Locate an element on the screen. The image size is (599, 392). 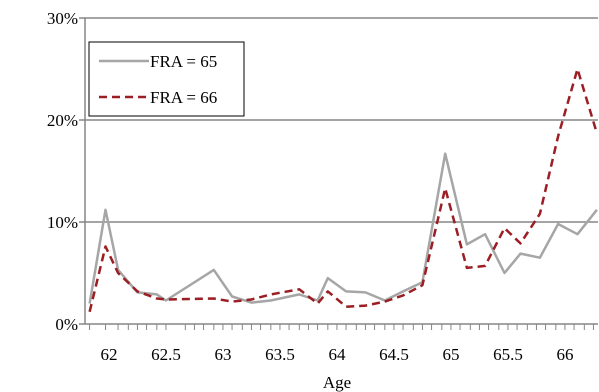
x-tick-label: 66 is located at coordinates (564, 354).